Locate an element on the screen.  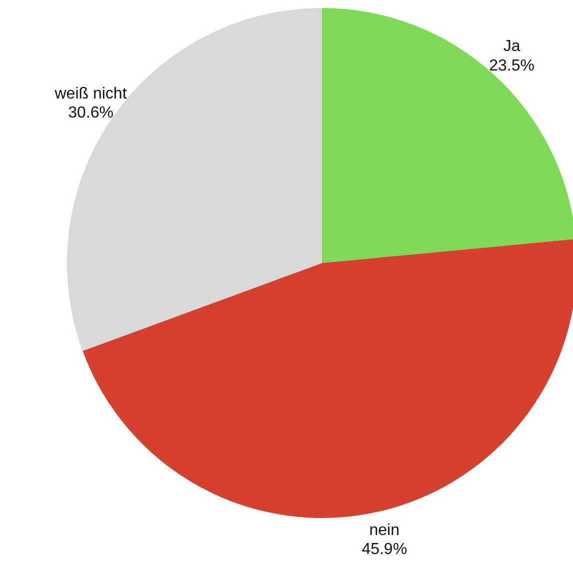
slice-label: weiß nicht is located at coordinates (91, 93).